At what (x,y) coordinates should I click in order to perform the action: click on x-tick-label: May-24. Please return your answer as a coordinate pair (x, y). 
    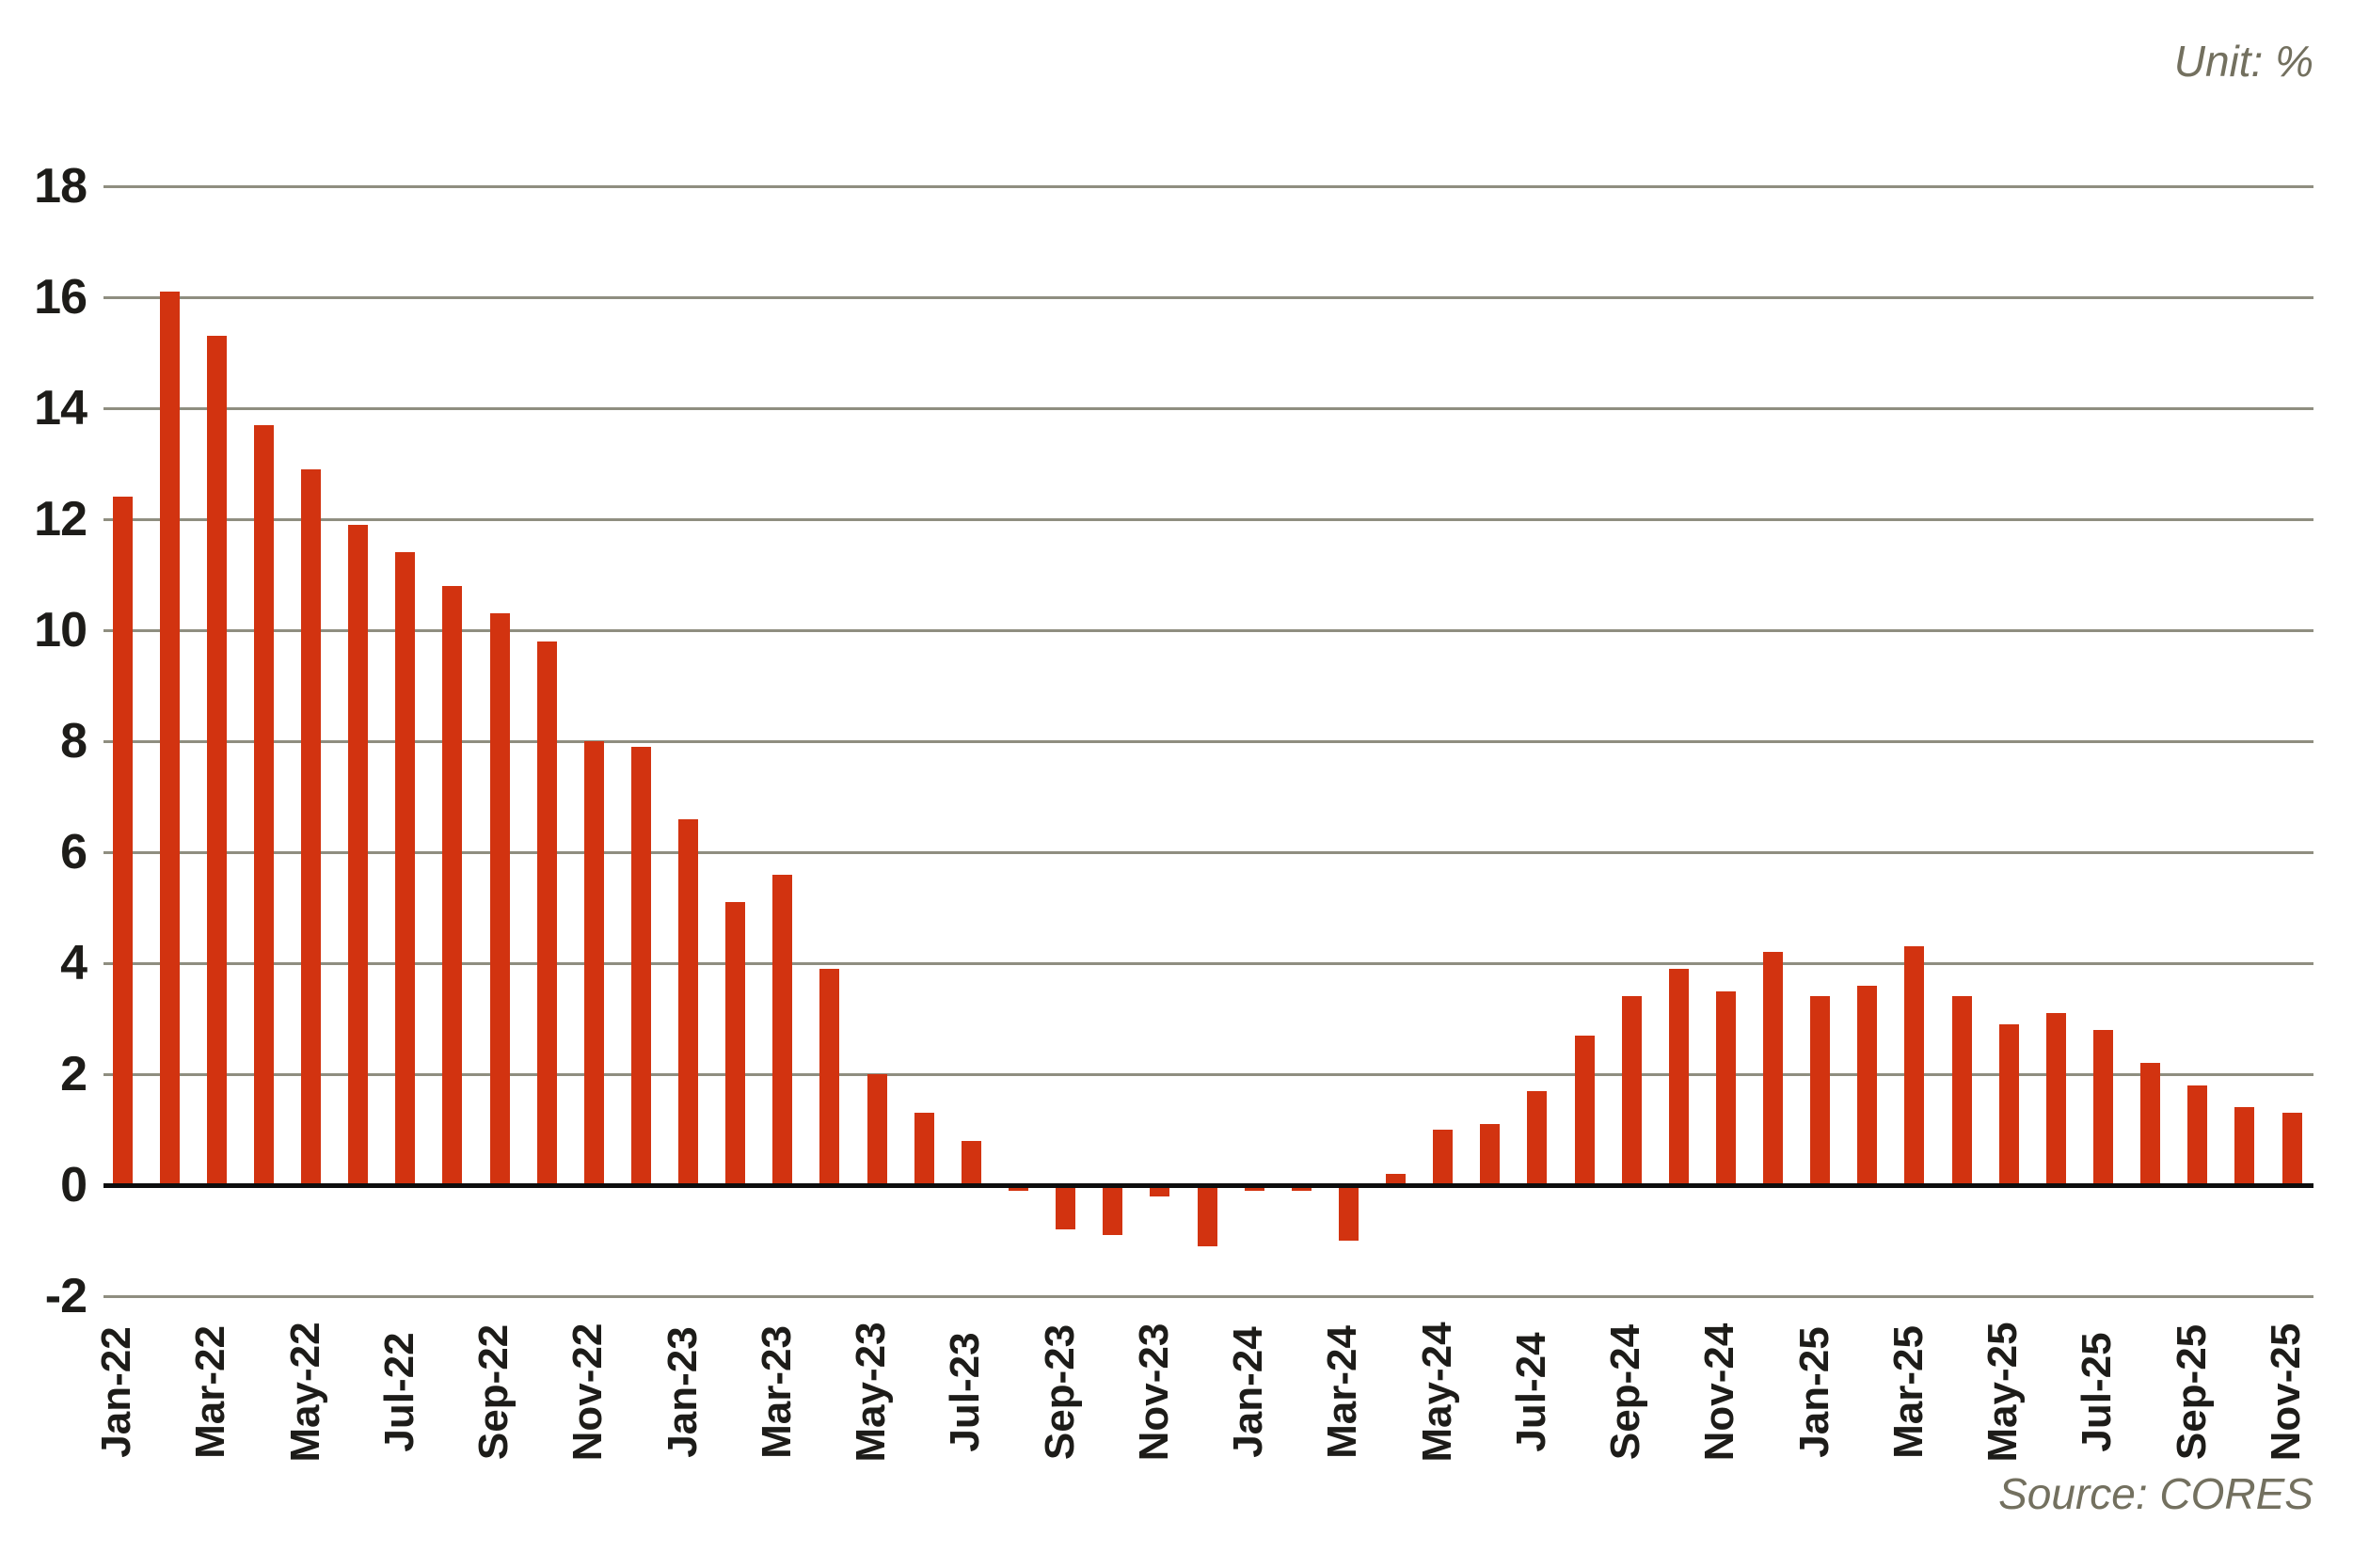
    Looking at the image, I should click on (1436, 1393).